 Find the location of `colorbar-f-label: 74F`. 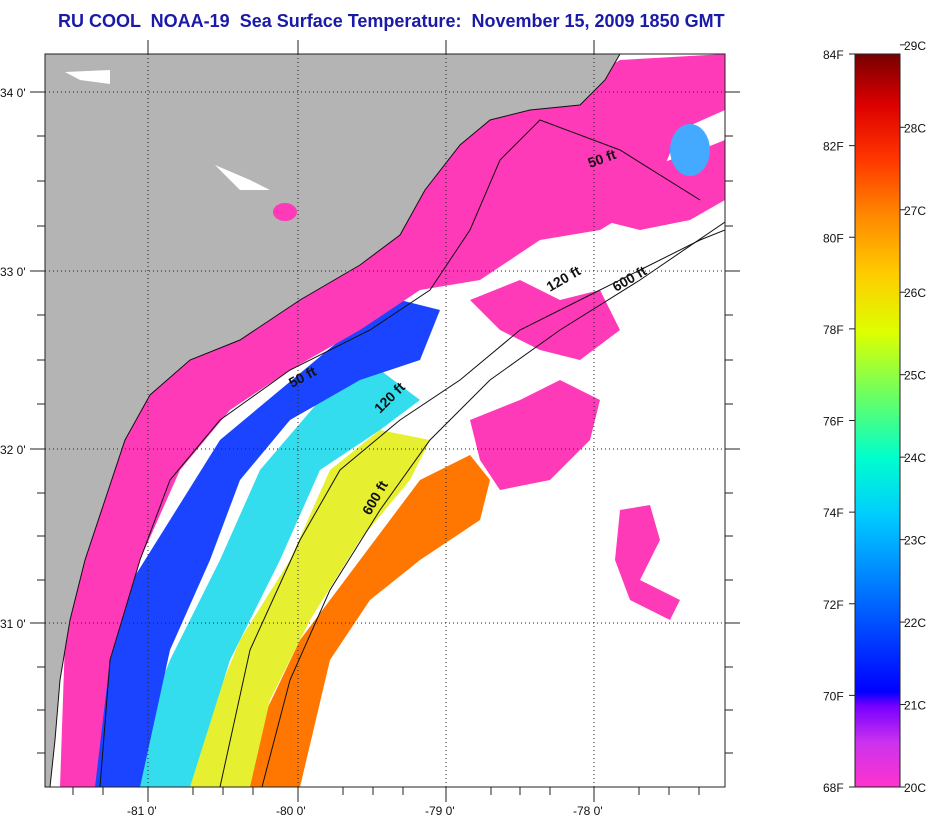

colorbar-f-label: 74F is located at coordinates (833, 513).